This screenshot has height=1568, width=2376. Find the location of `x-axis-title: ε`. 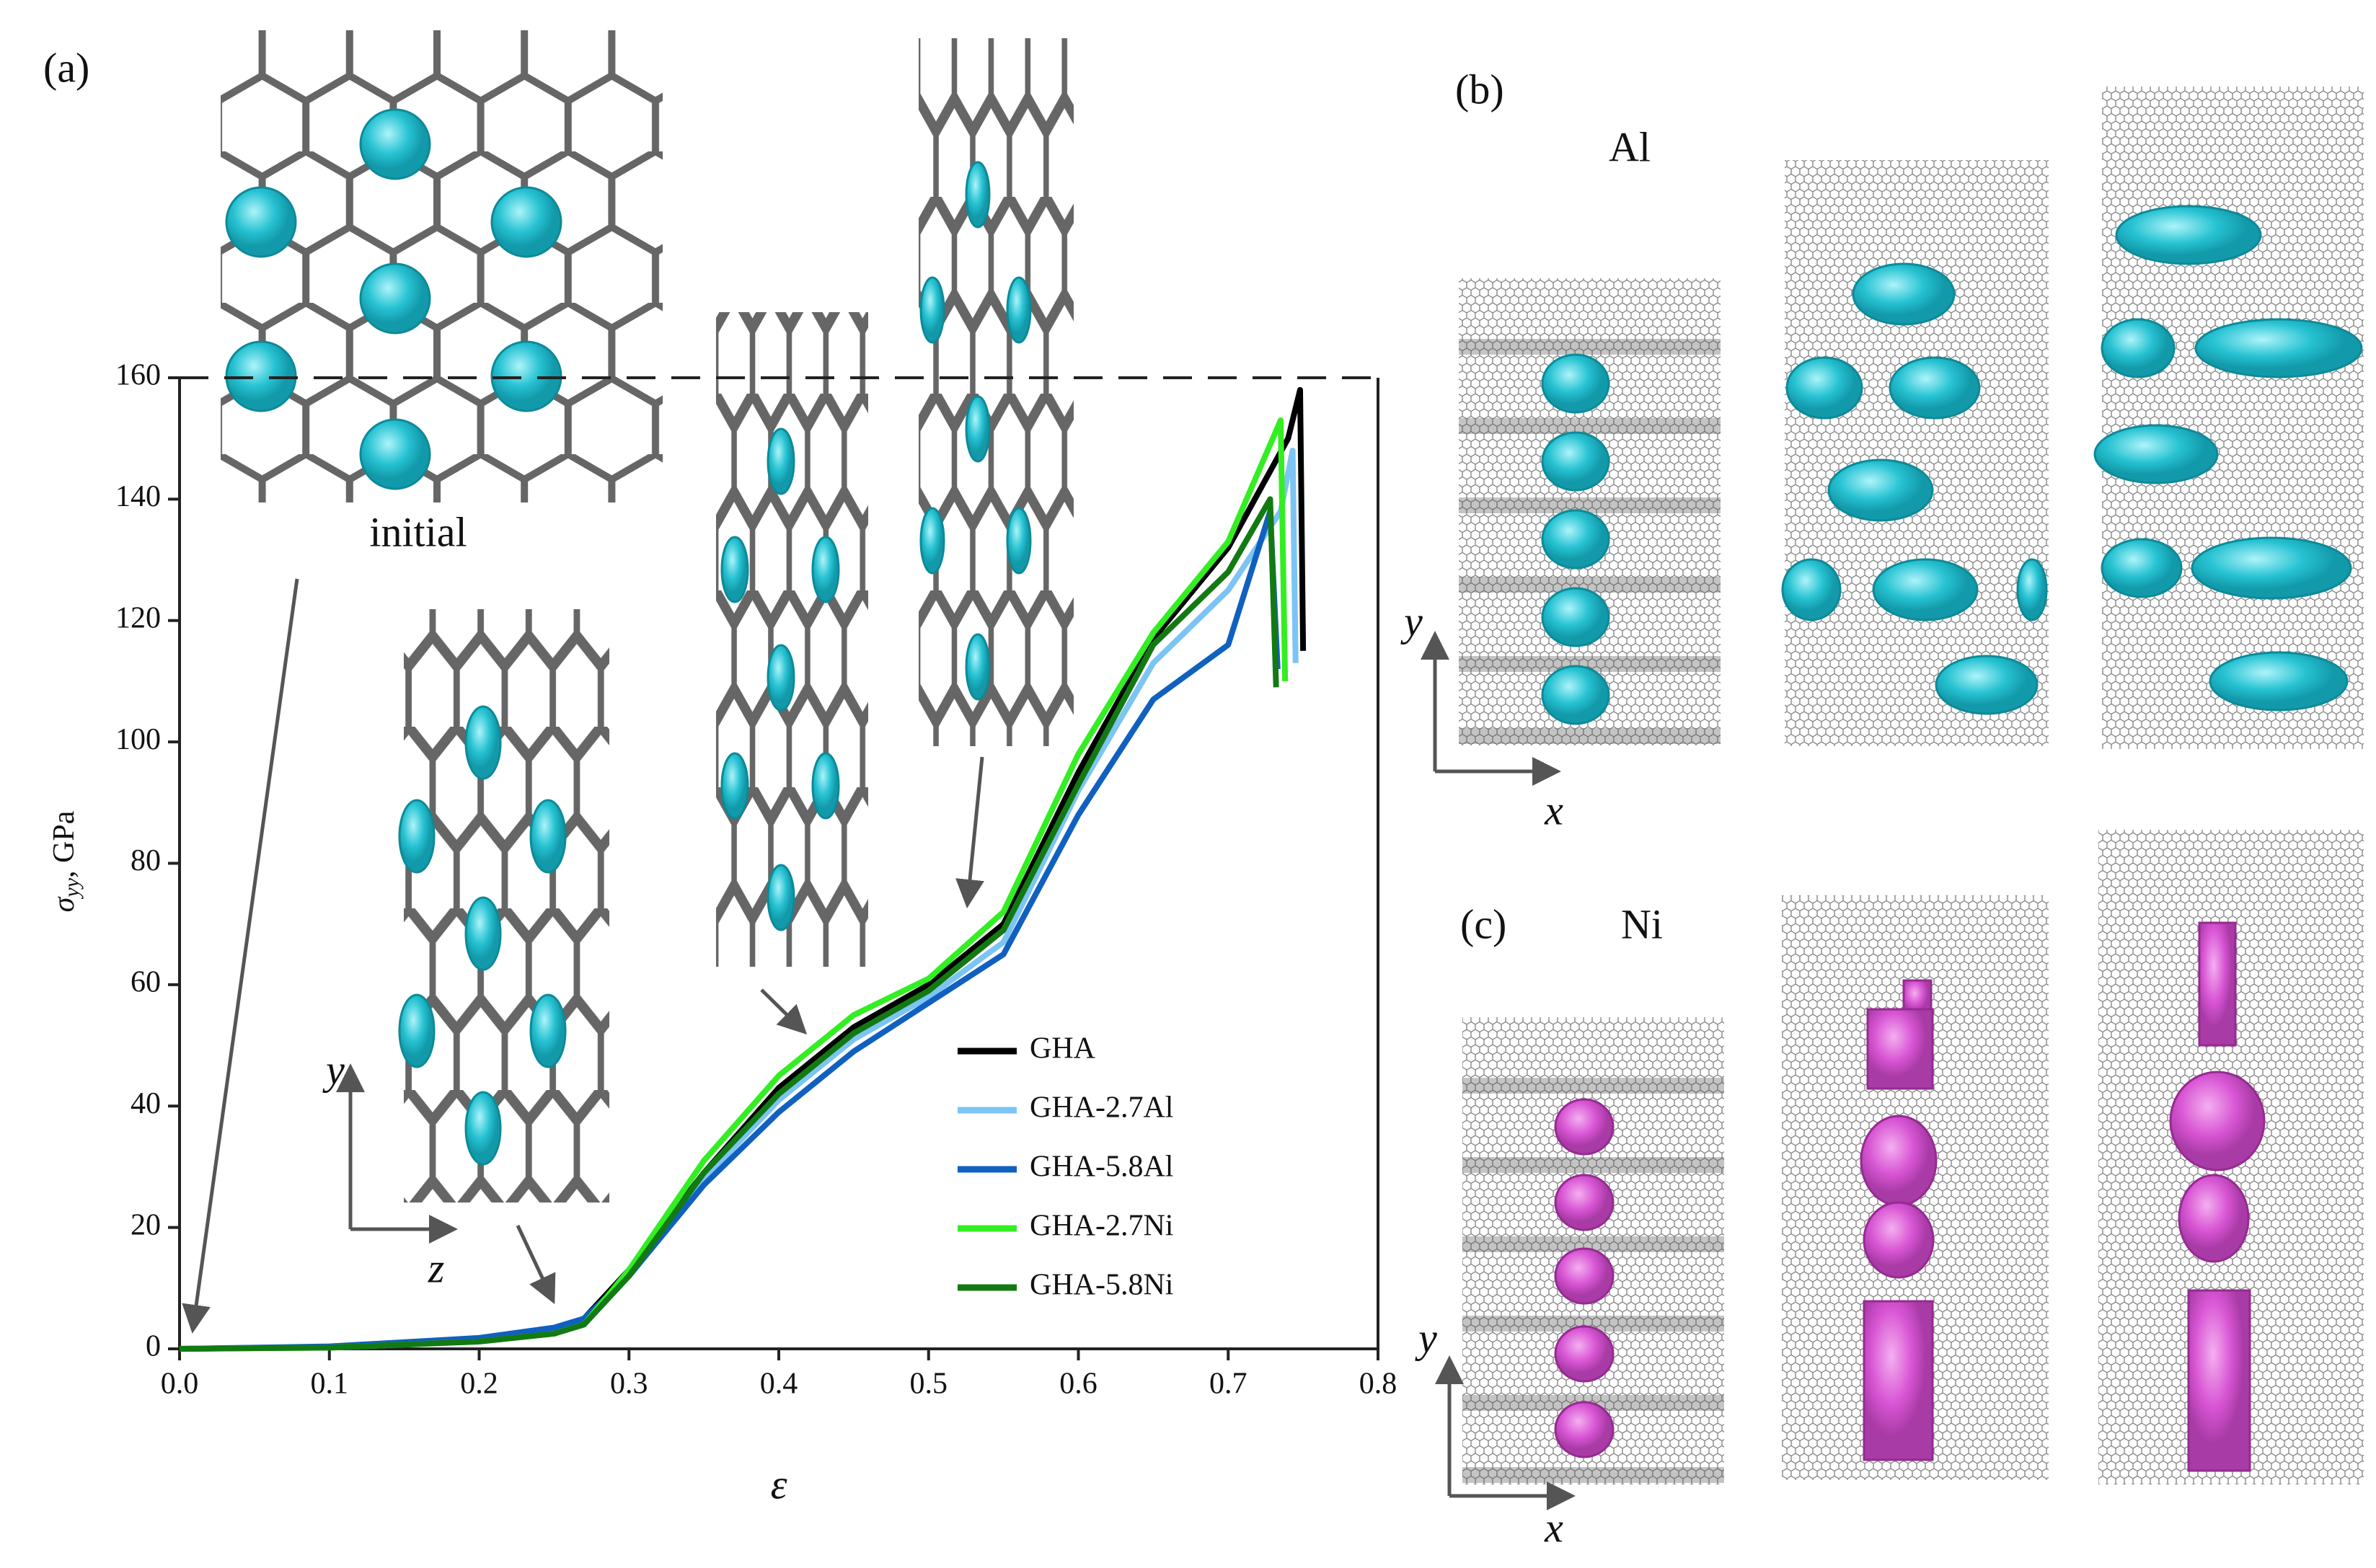

x-axis-title: ε is located at coordinates (779, 1484).